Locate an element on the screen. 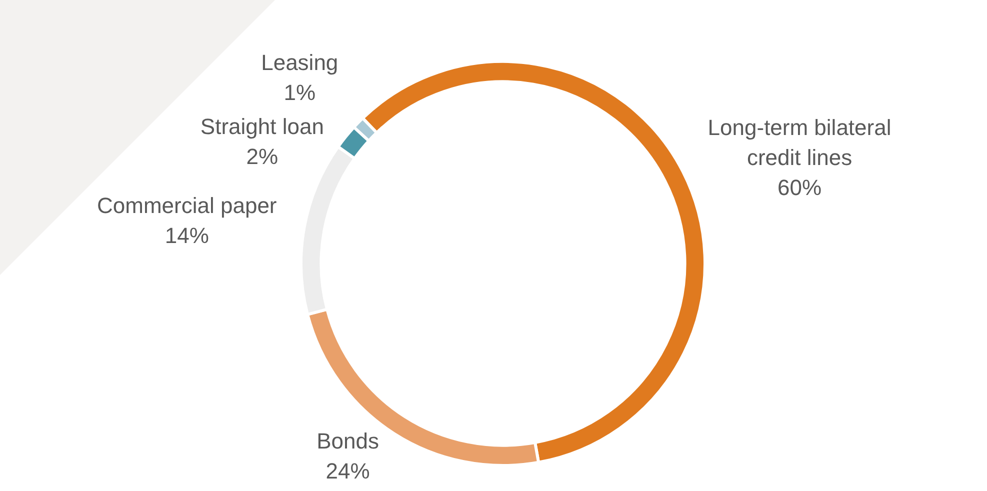  data-label: 14% is located at coordinates (186, 235).